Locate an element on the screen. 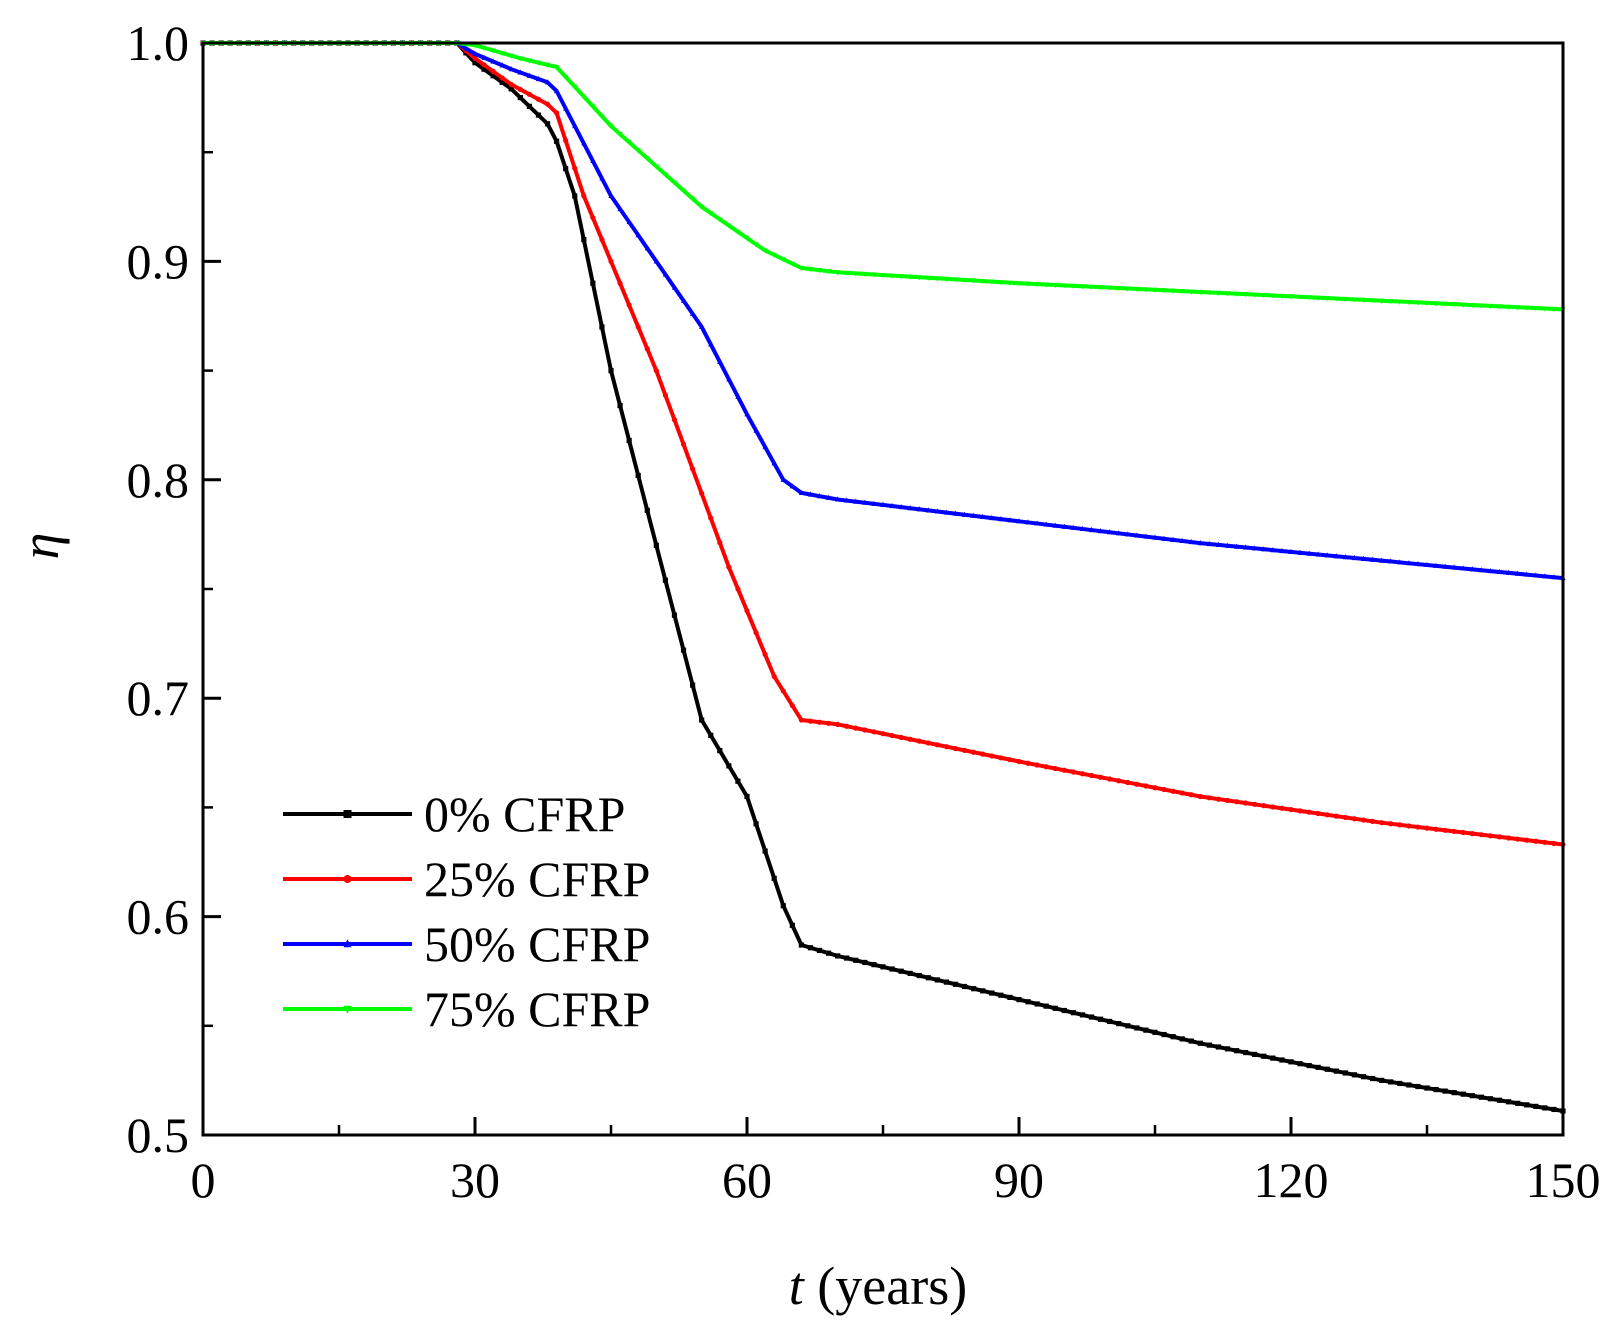  legend-entry-0: 0% CFRP is located at coordinates (454, 814).